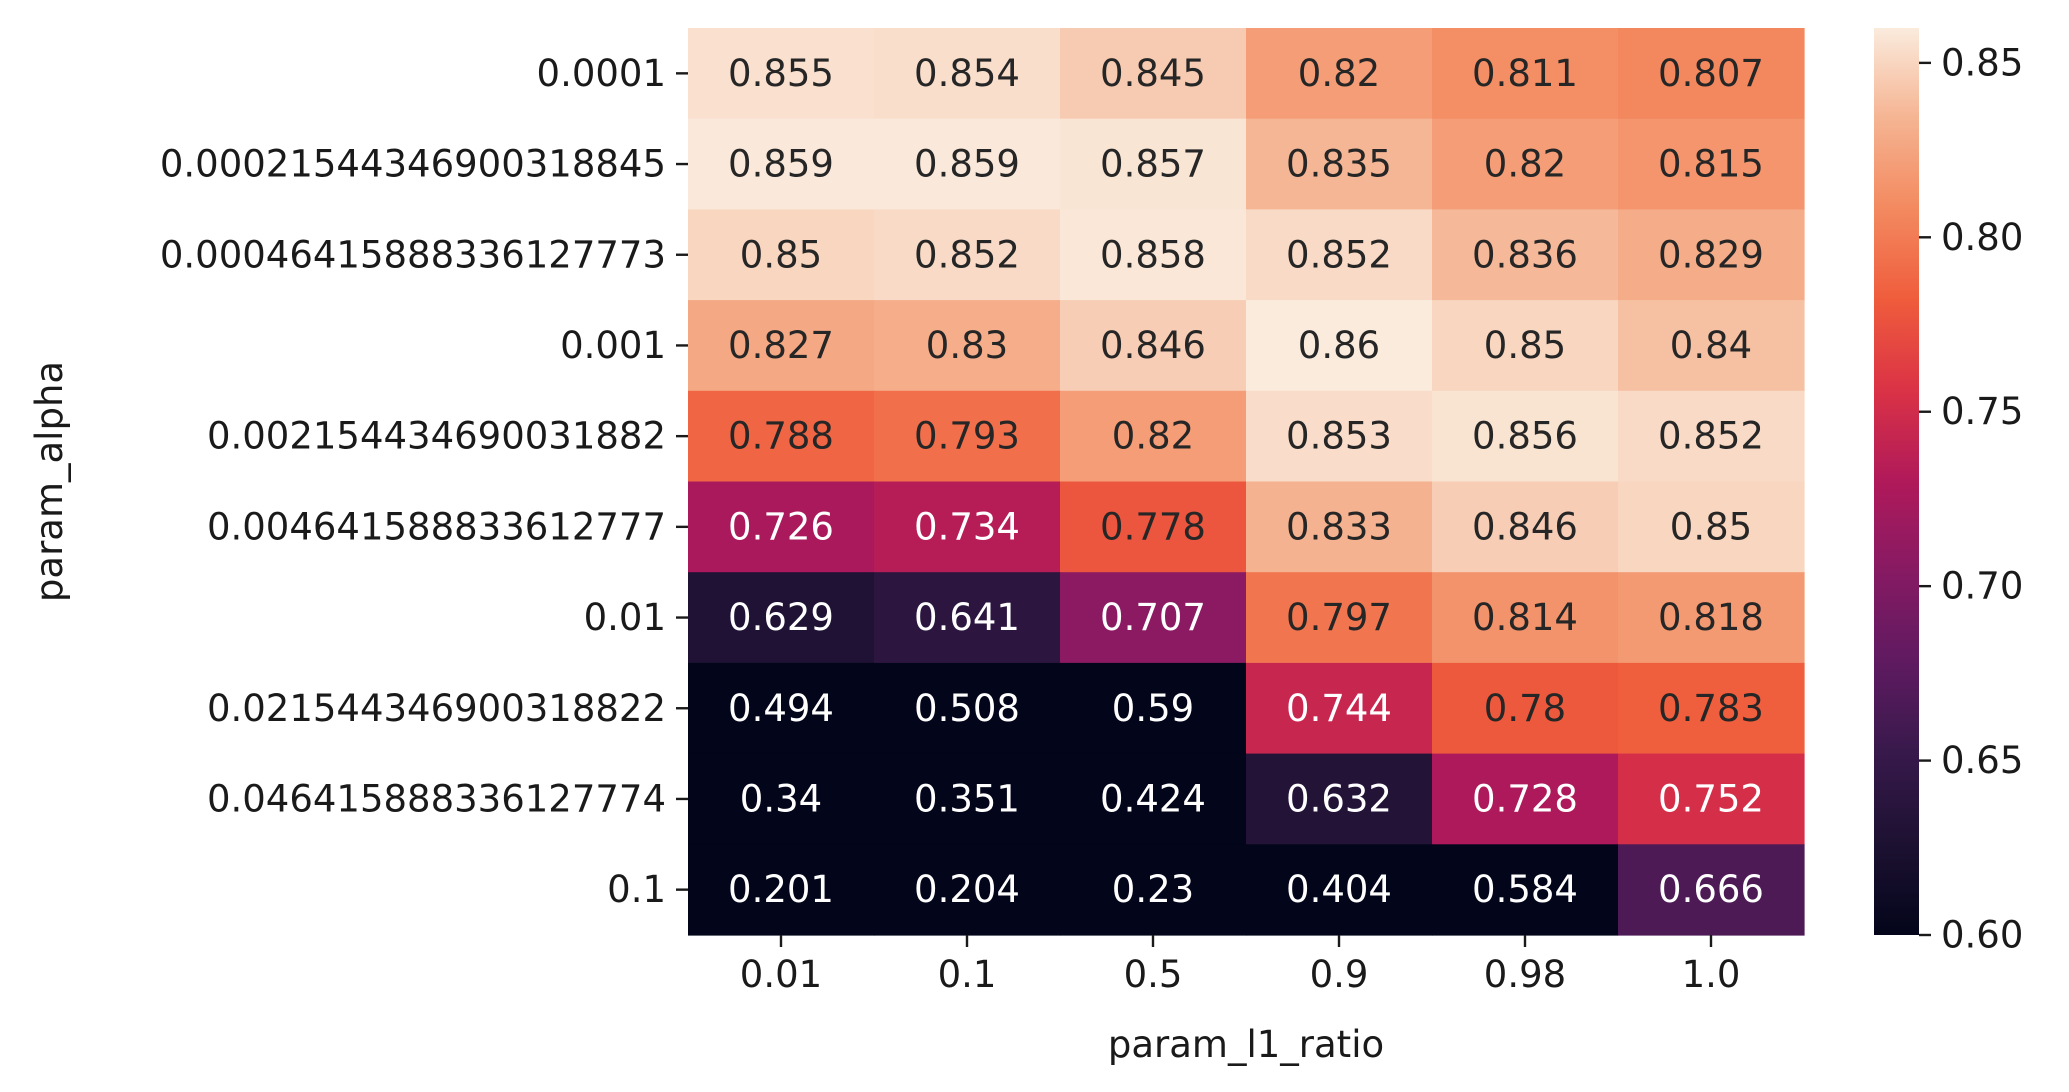 This screenshot has width=2069, height=1092. I want to click on cell-value-label: 0.829, so click(1711, 254).